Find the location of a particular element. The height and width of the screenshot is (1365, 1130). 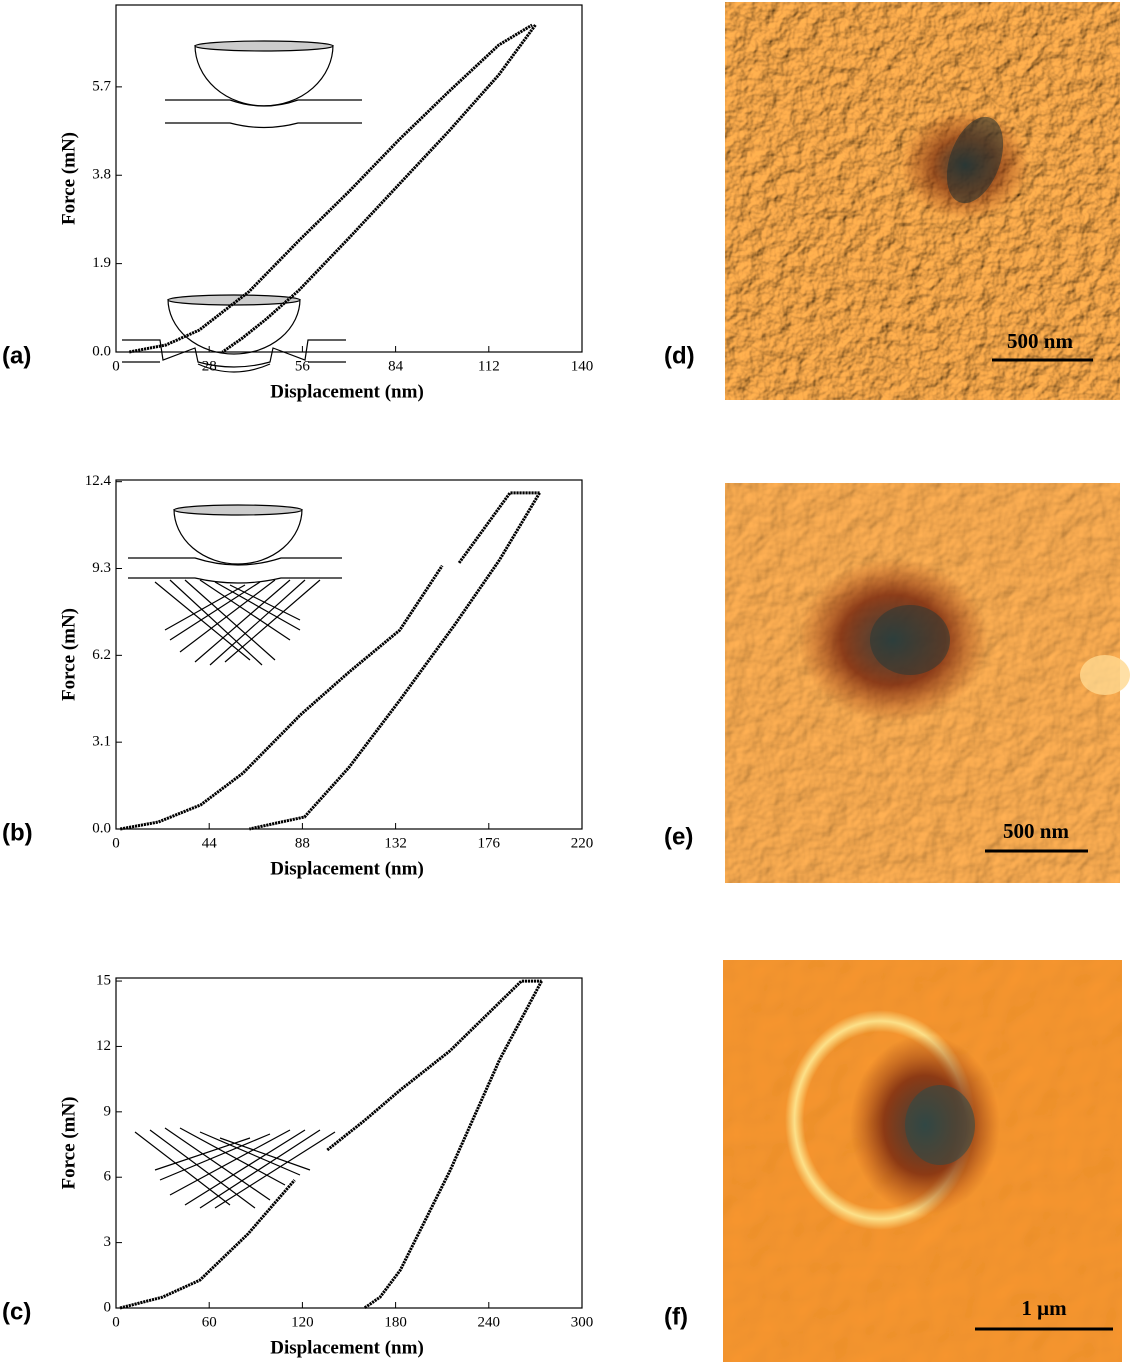

x-tick-label: 140 is located at coordinates (582, 366).